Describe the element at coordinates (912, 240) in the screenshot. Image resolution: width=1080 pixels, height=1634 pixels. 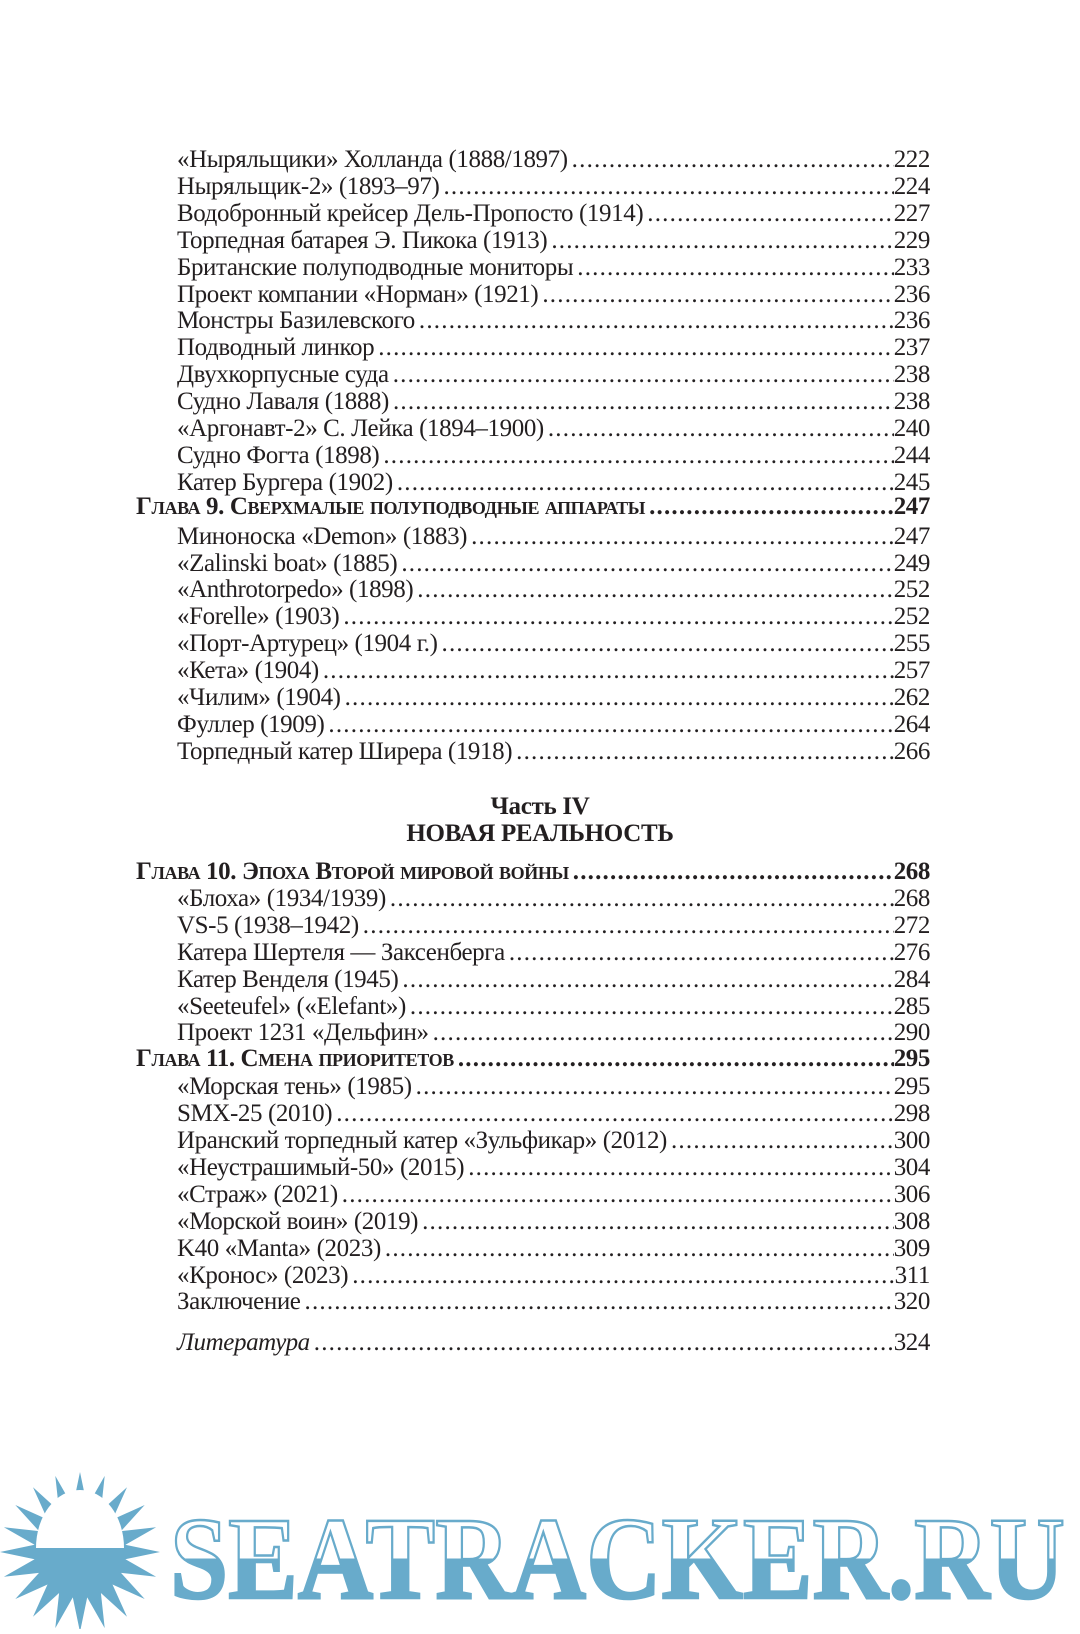
I see `entry-page: 229` at that location.